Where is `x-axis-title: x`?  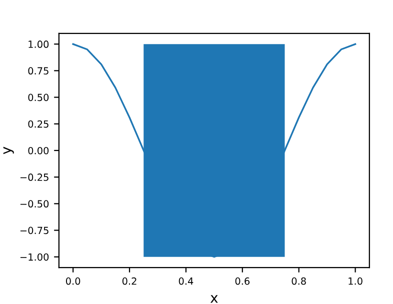 x-axis-title: x is located at coordinates (214, 299).